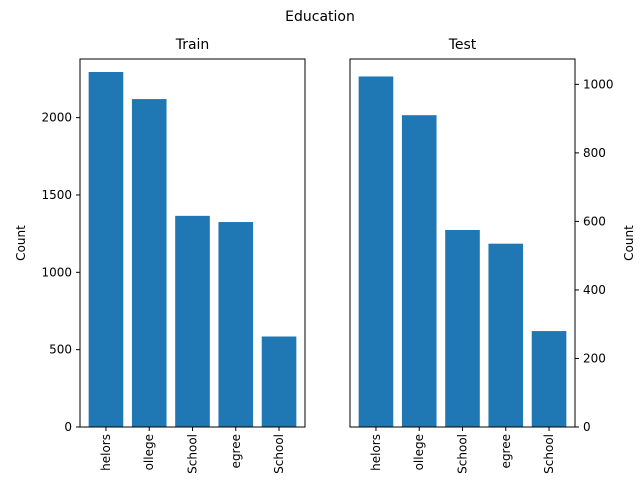  I want to click on test-y-tick-label: 1000, so click(598, 84).